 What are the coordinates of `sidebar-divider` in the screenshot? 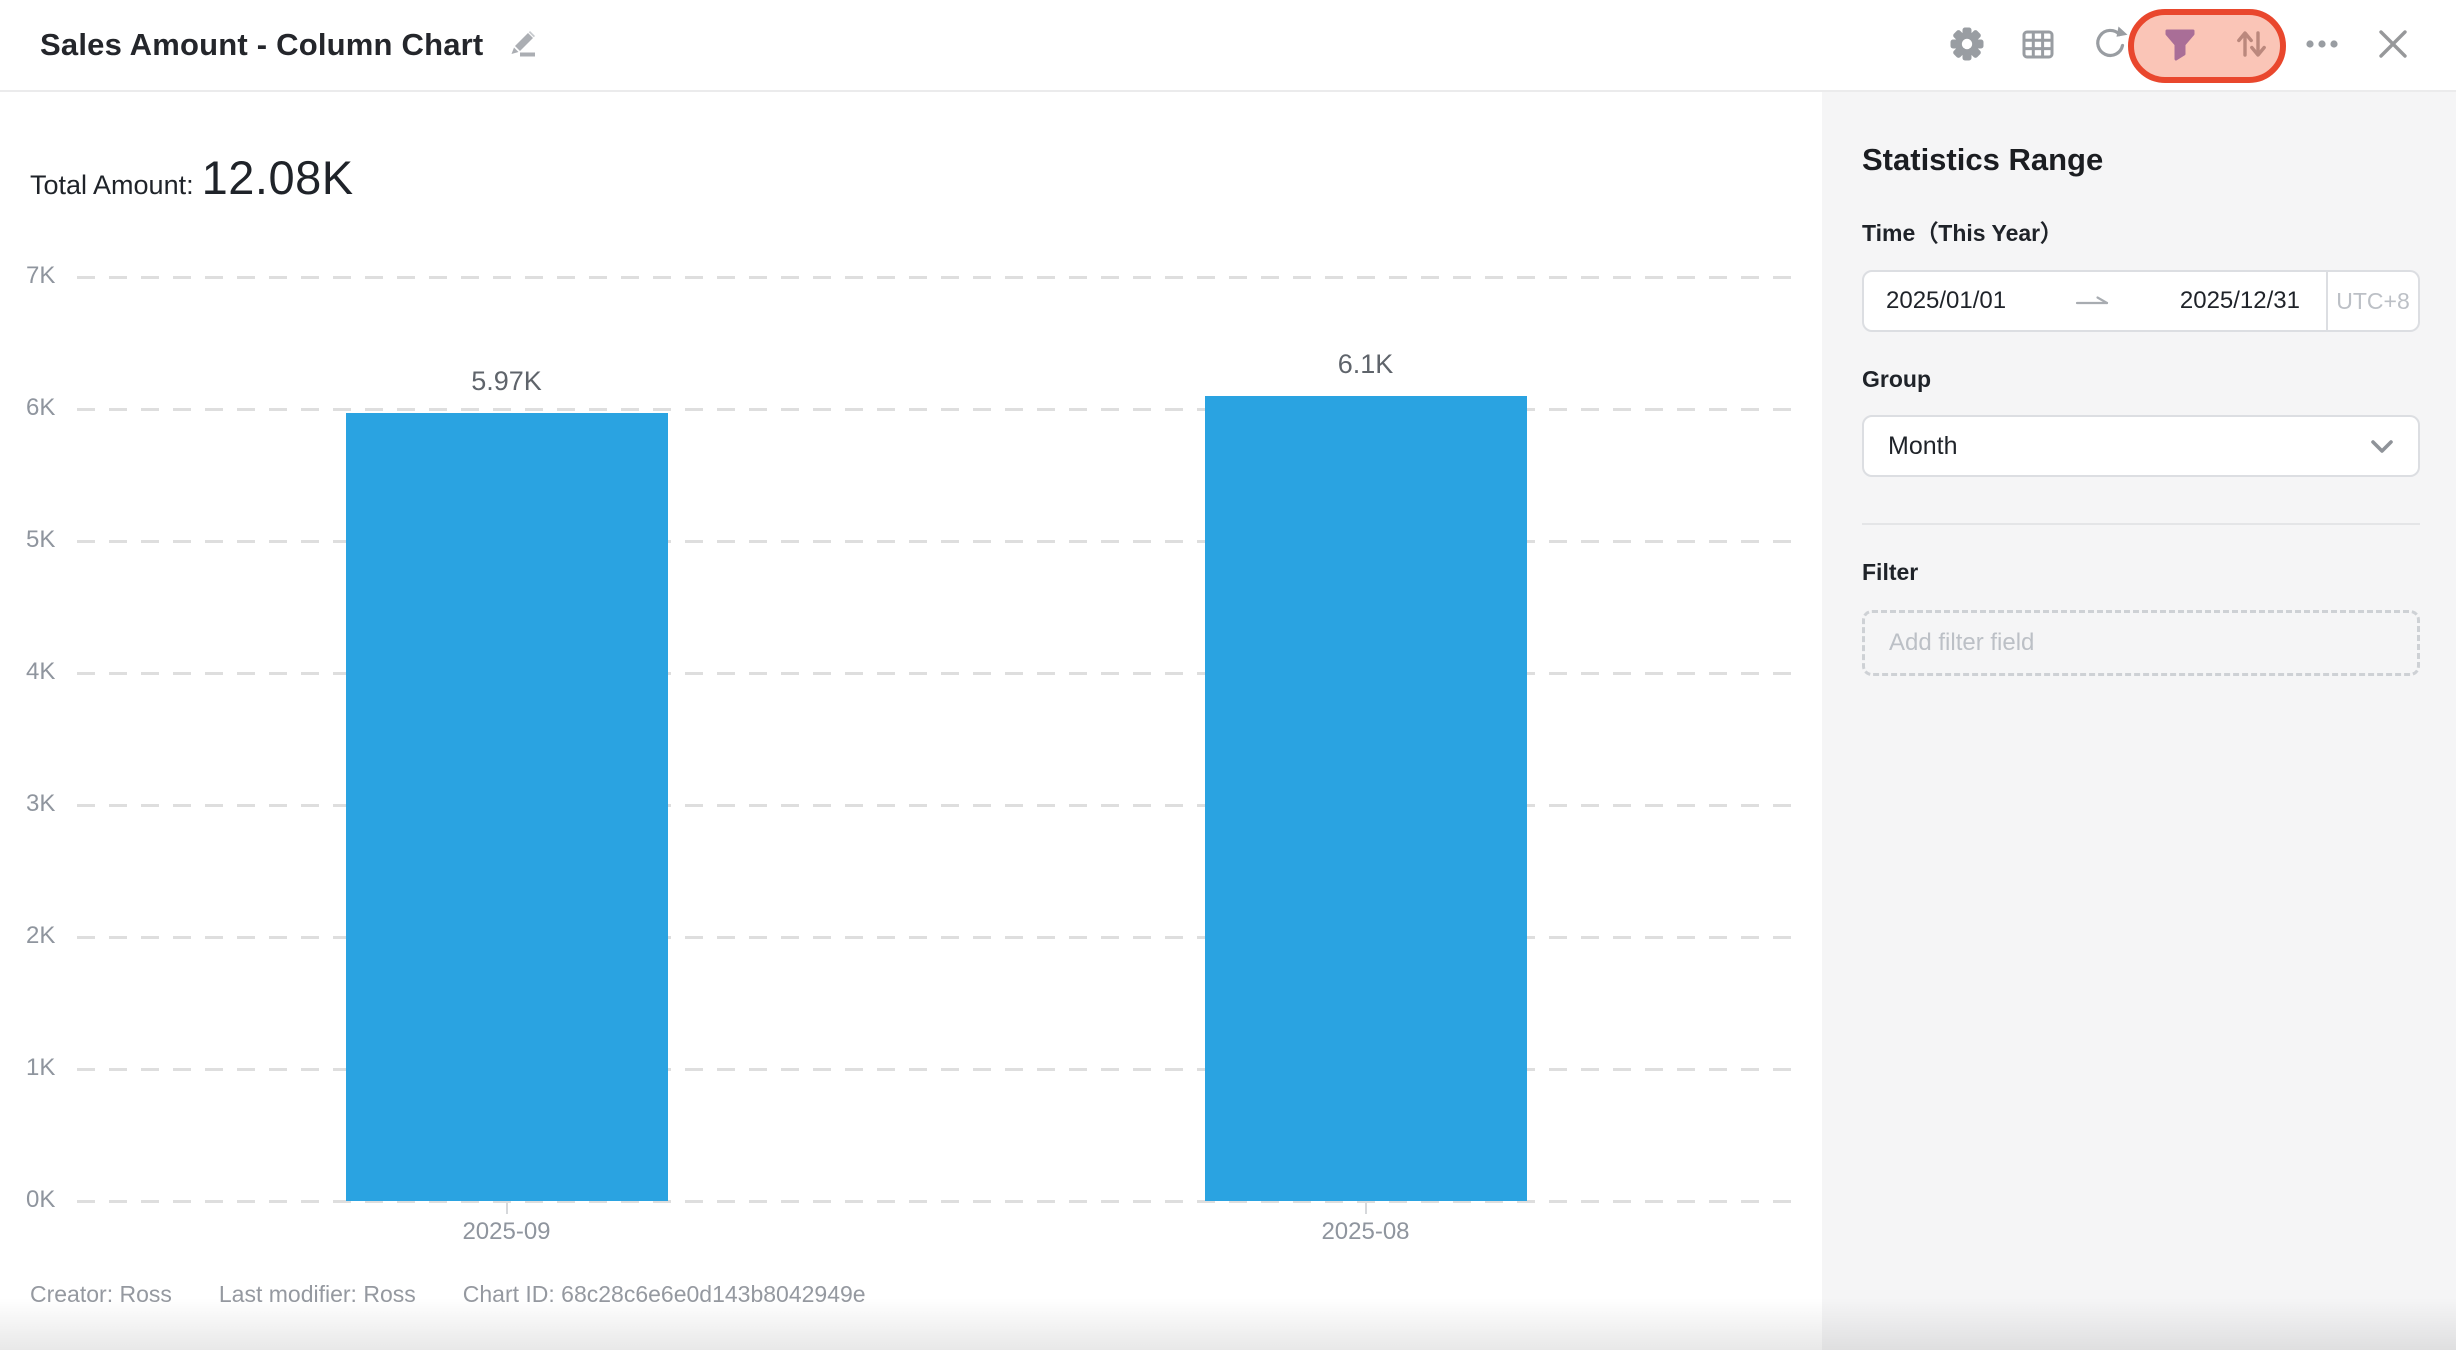 It's located at (2141, 524).